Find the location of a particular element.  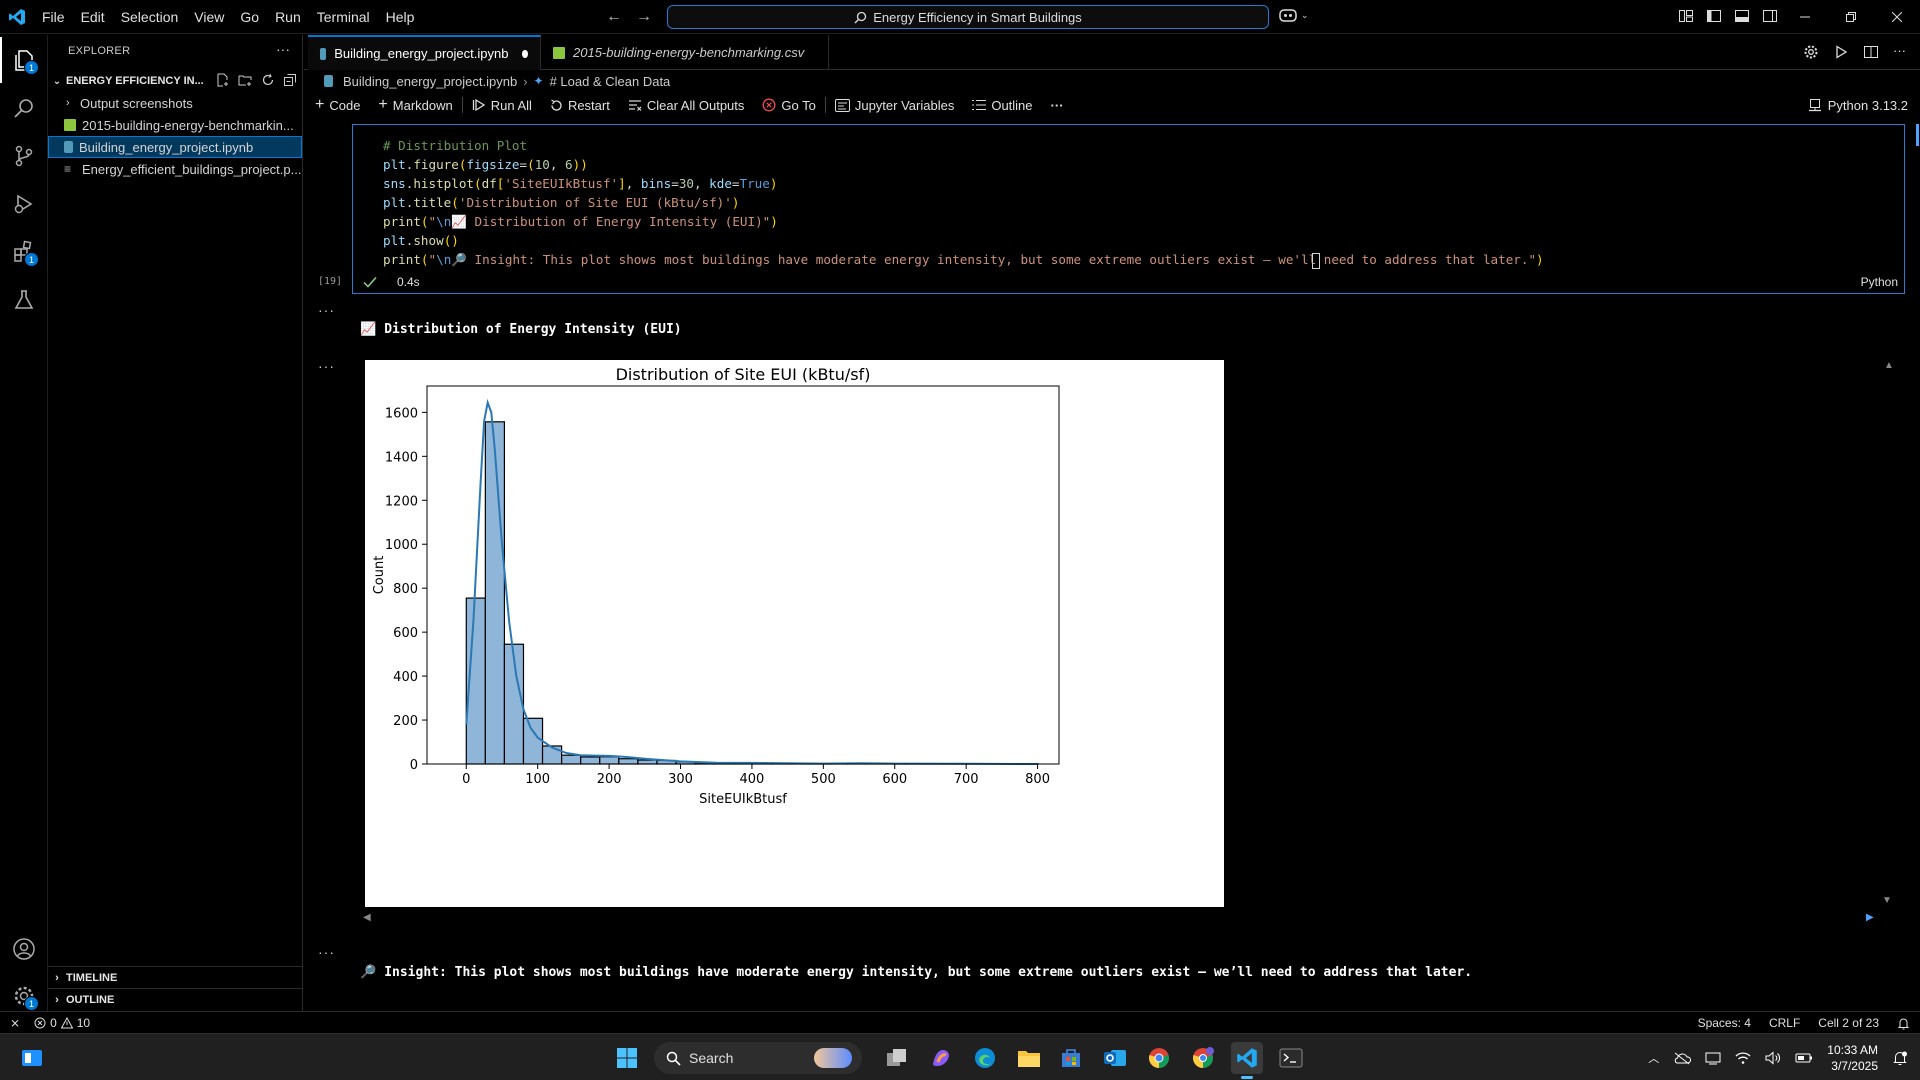

volume-icon is located at coordinates (1773, 1057).